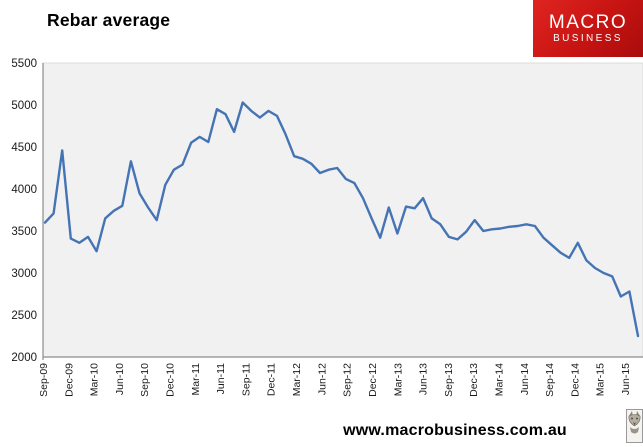 The image size is (643, 447). Describe the element at coordinates (588, 39) in the screenshot. I see `logo-text-business: BUSINESS` at that location.